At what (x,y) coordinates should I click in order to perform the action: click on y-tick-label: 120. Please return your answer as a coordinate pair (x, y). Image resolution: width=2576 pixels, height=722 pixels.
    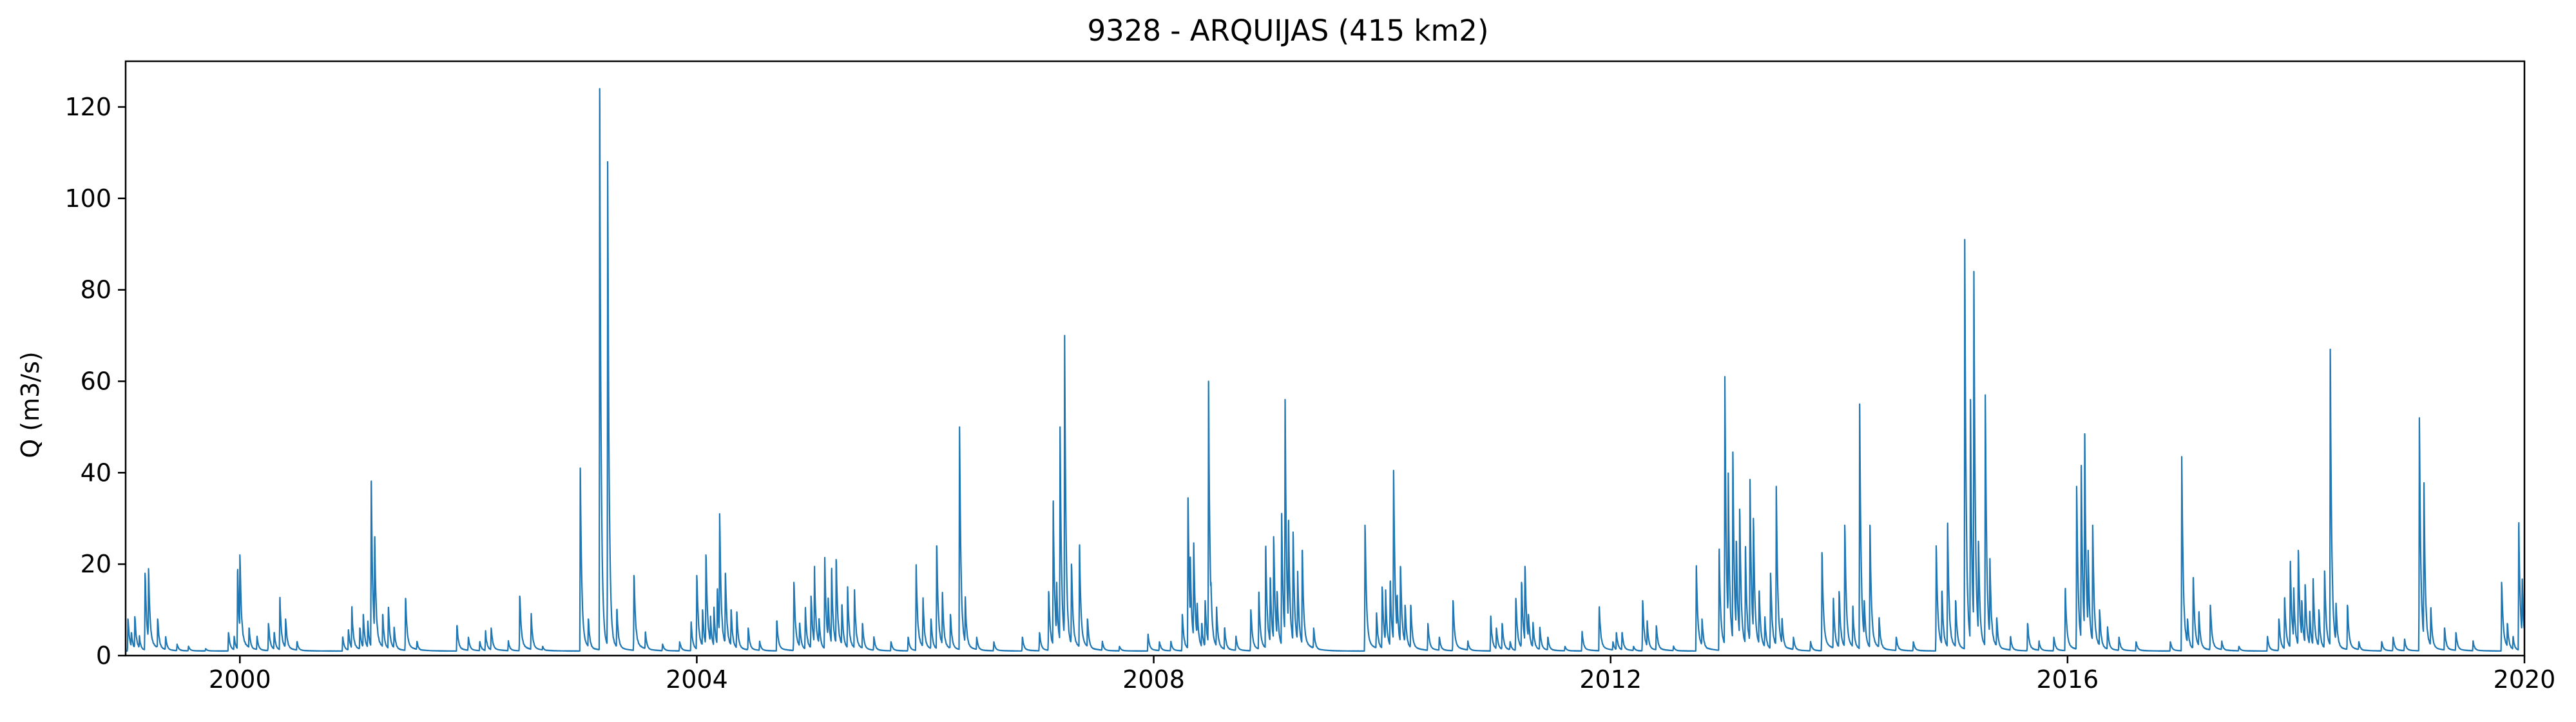
    Looking at the image, I should click on (88, 107).